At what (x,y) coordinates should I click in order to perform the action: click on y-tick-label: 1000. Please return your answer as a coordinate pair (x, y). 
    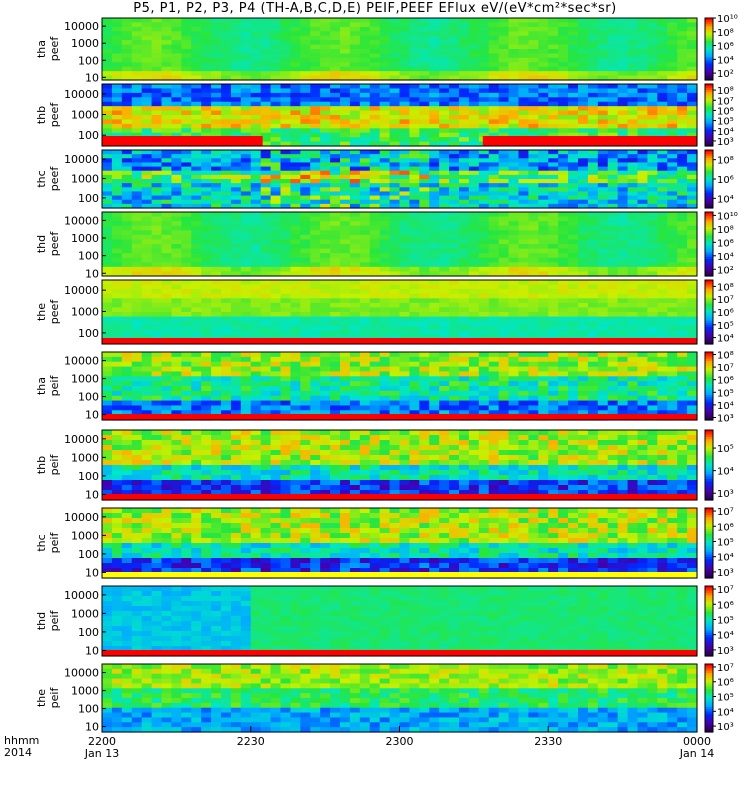
    Looking at the image, I should click on (85, 179).